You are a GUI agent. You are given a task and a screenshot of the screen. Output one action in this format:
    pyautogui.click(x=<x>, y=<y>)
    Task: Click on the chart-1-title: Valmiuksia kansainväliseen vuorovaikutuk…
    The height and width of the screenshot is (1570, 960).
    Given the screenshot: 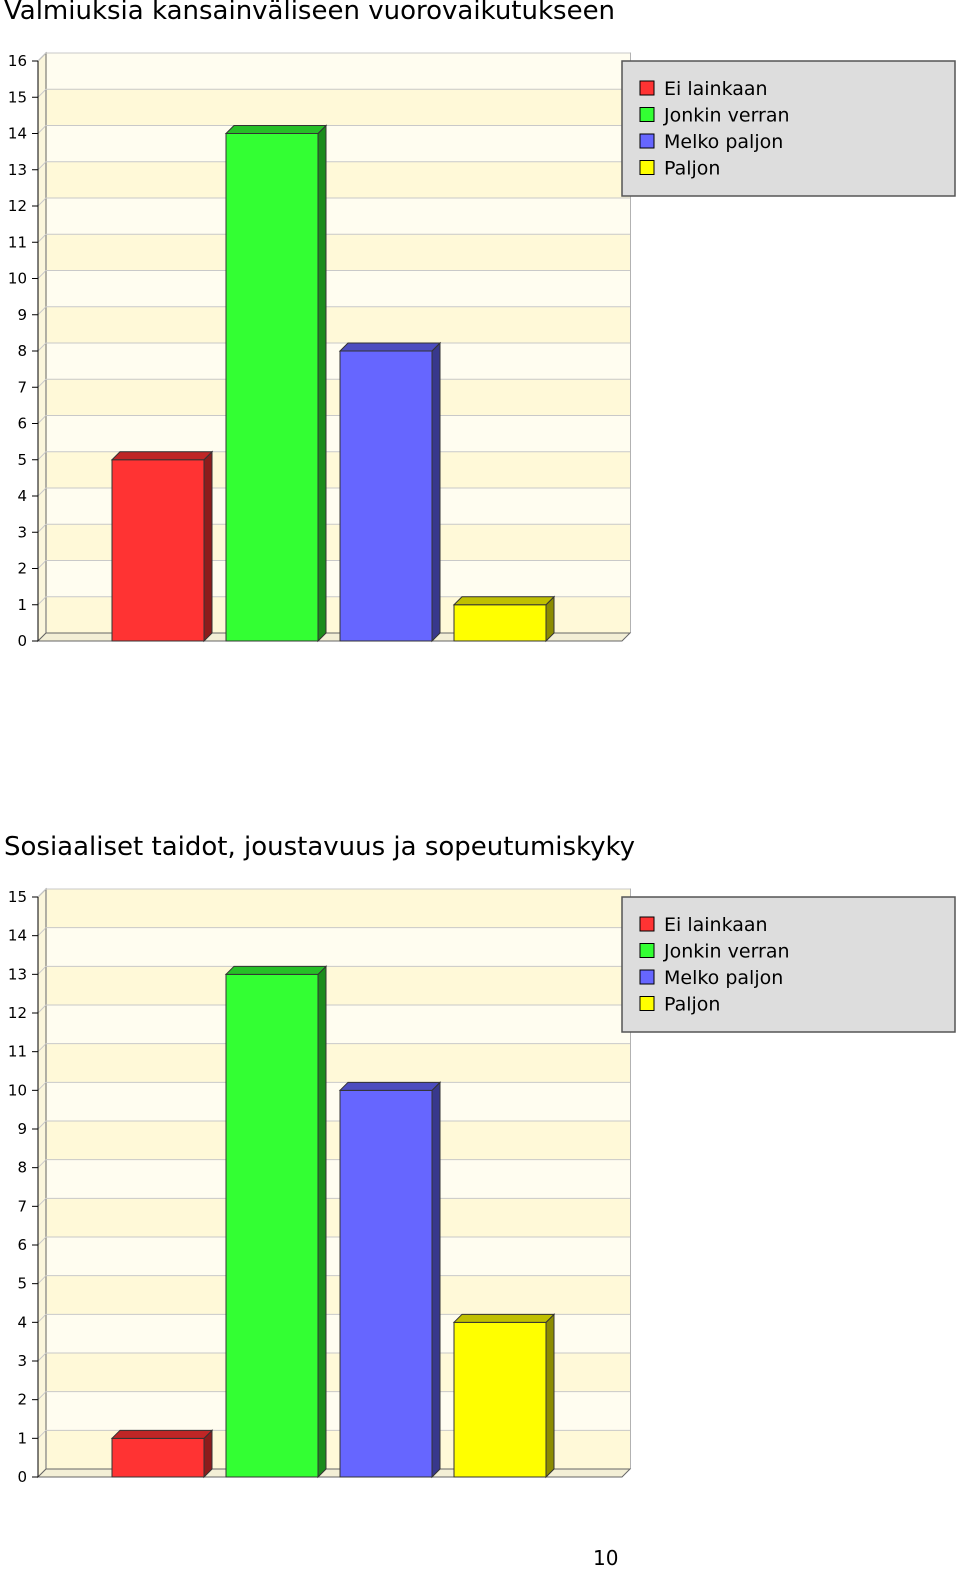 What is the action you would take?
    pyautogui.click(x=310, y=13)
    